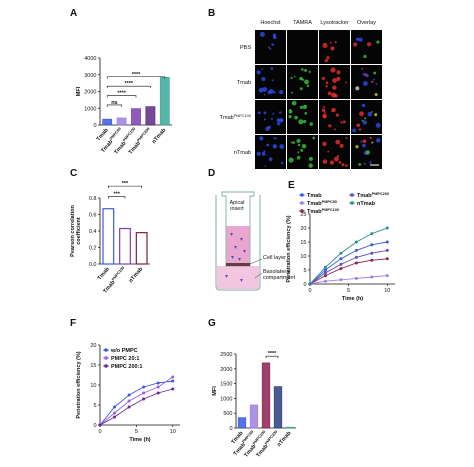 The image size is (474, 467). I want to click on legend-label: nTmab, so click(366, 204).